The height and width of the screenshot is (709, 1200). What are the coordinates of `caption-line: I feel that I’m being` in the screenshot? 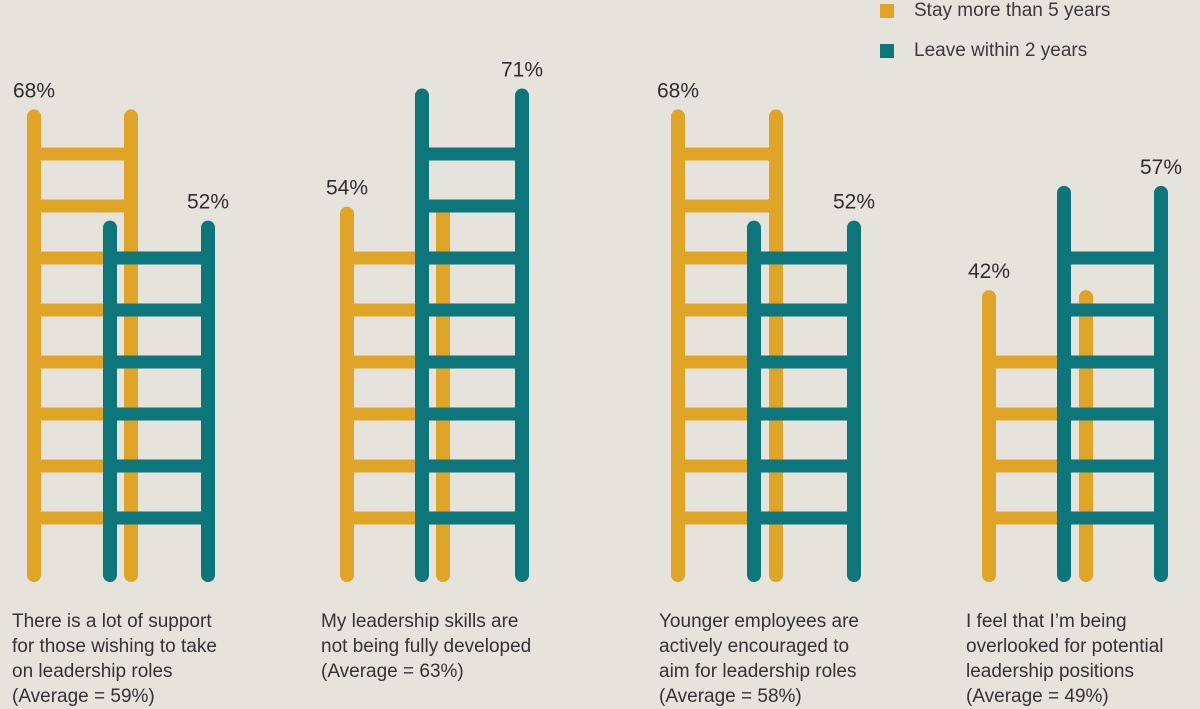 It's located at (1046, 621).